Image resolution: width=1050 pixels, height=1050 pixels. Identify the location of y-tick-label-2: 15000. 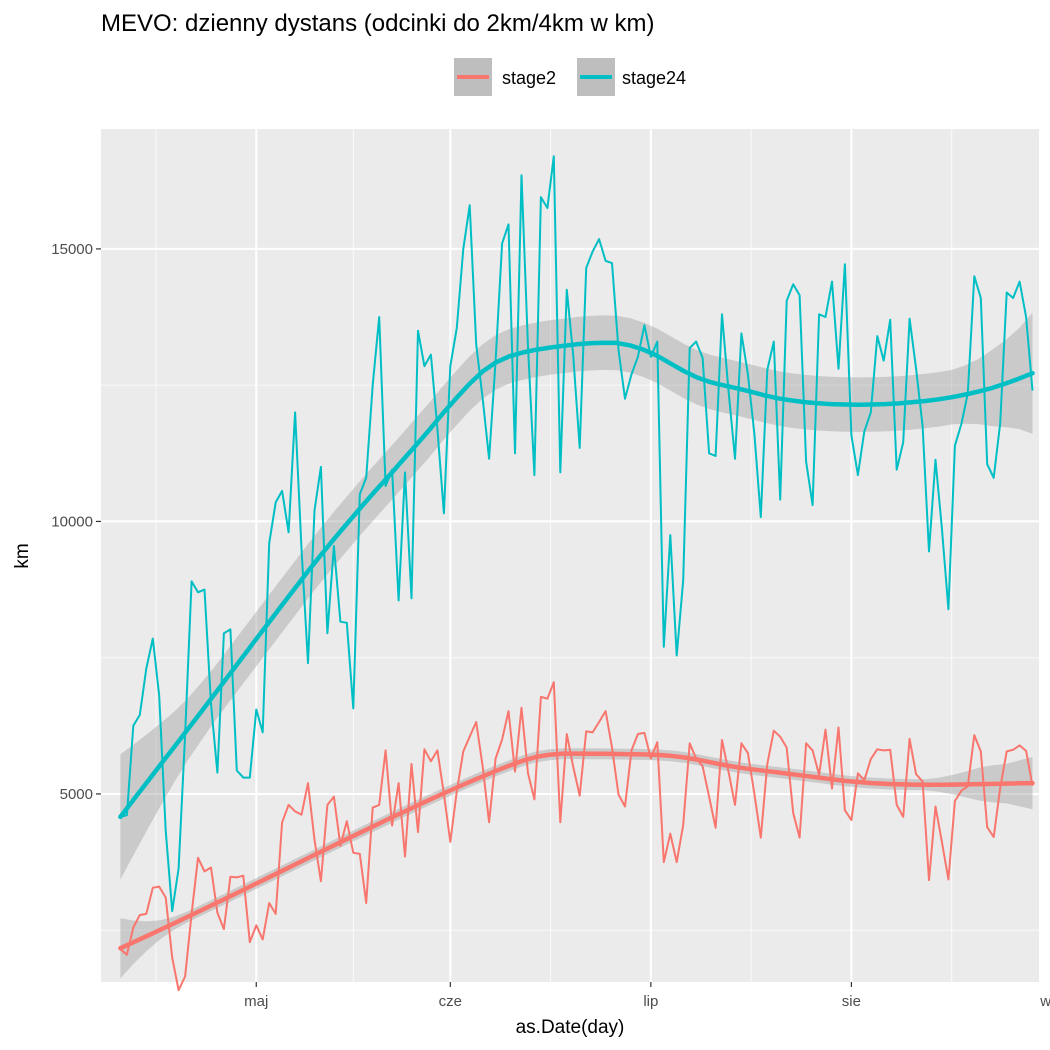
(72, 249).